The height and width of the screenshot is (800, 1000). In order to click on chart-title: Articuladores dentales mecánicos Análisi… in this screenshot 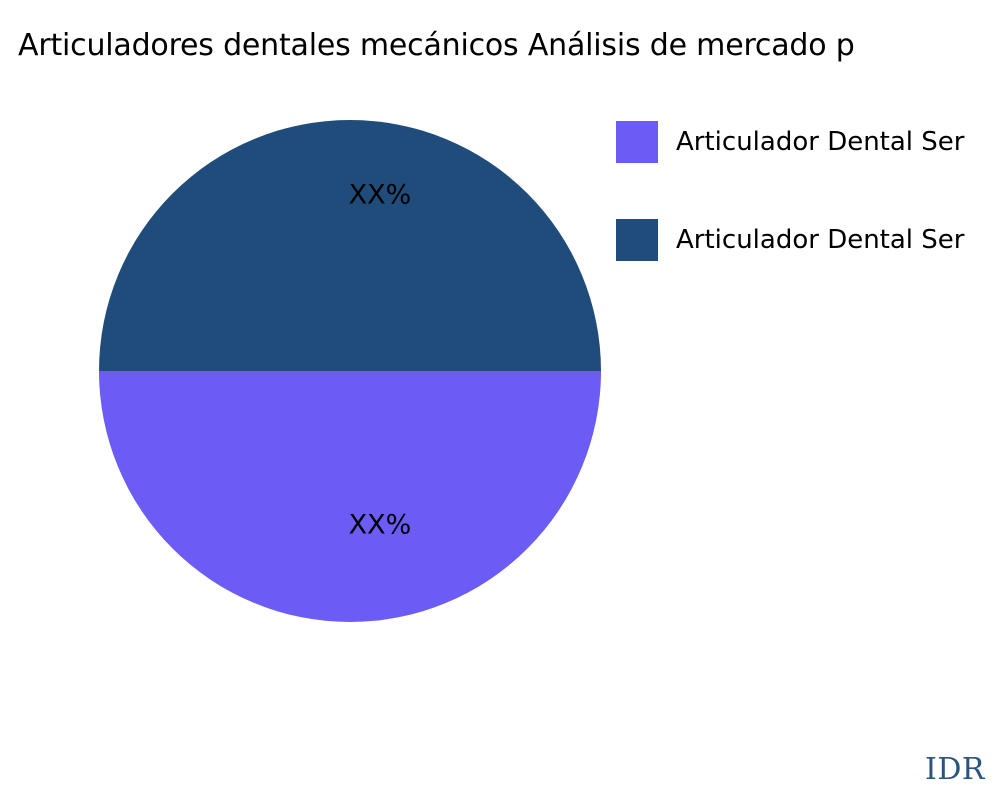, I will do `click(436, 45)`.